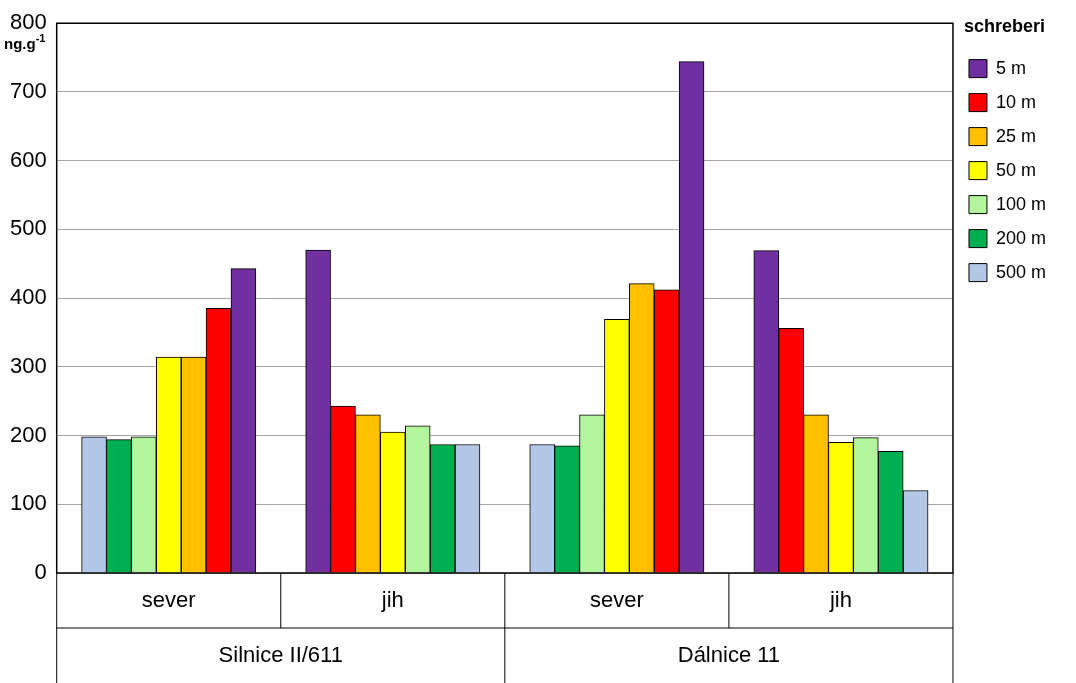 The height and width of the screenshot is (683, 1076). I want to click on legend-label: 25 m, so click(1015, 135).